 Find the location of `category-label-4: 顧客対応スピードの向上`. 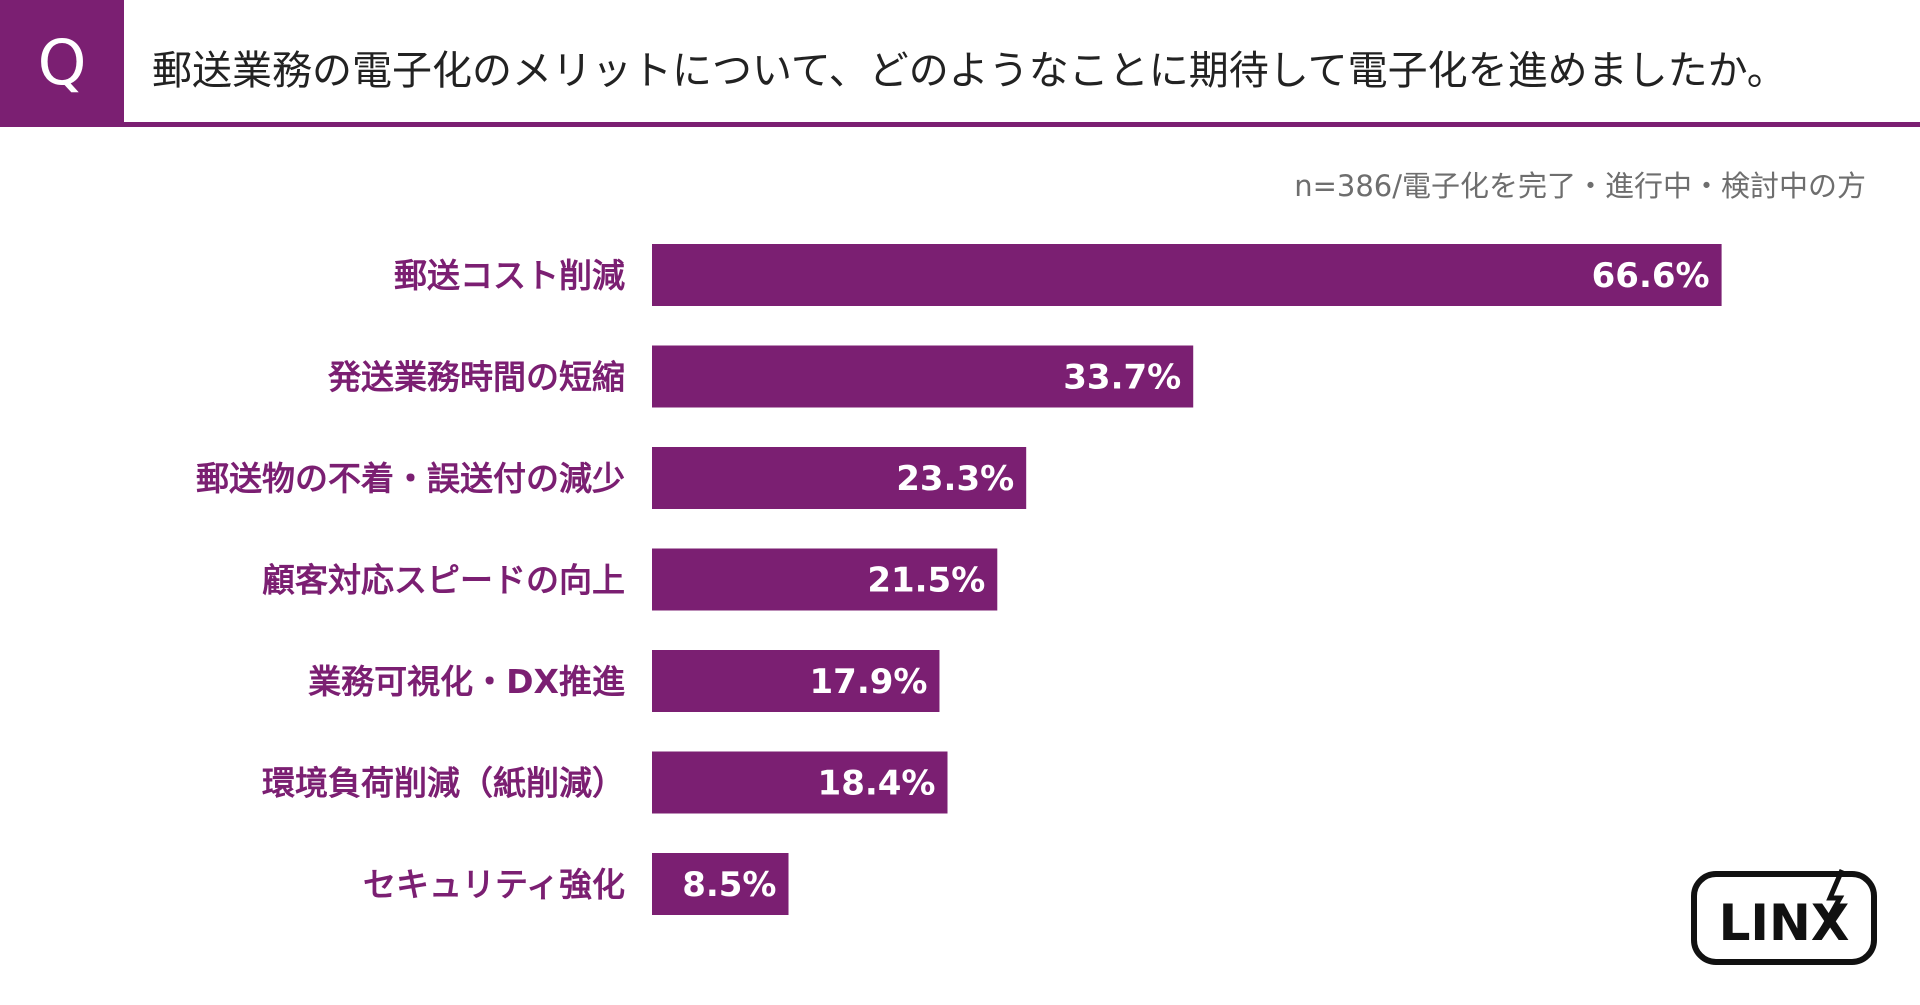

category-label-4: 顧客対応スピードの向上 is located at coordinates (443, 580).